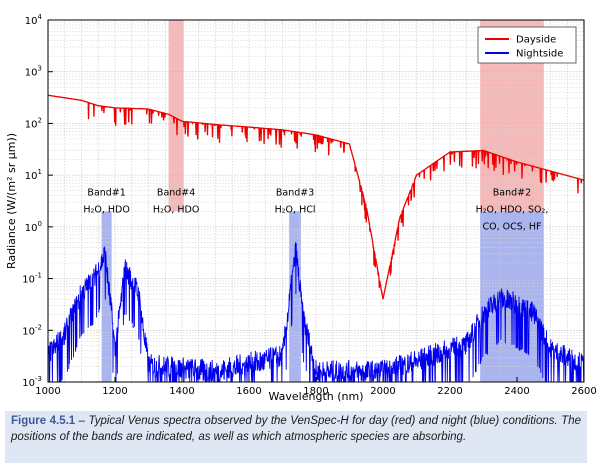  I want to click on y-tick-label-2: 10⁻¹, so click(32, 279).